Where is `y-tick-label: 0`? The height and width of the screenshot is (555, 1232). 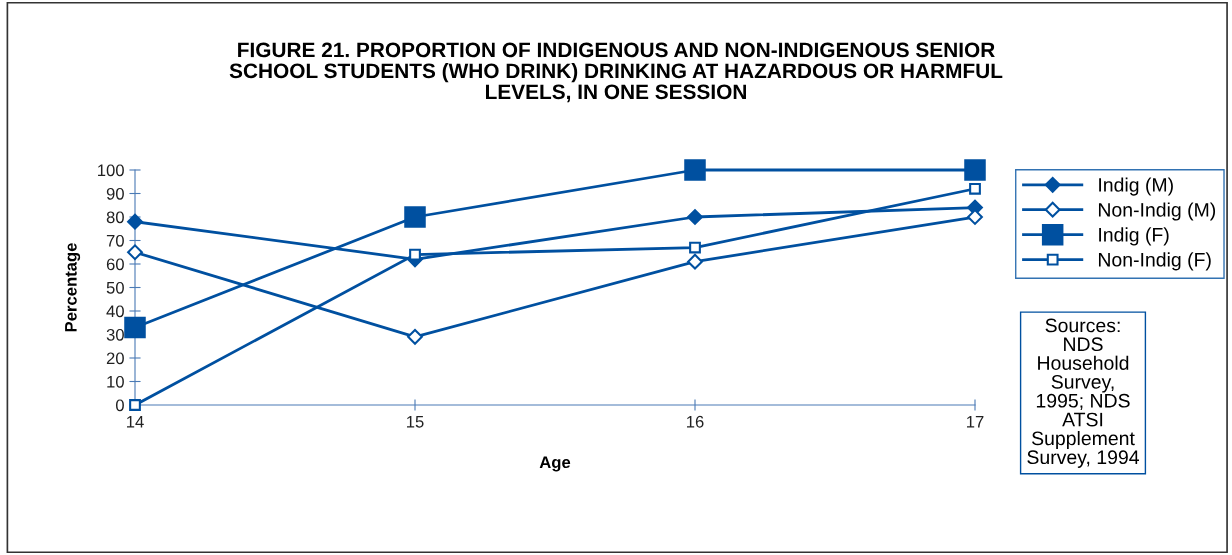
y-tick-label: 0 is located at coordinates (119, 405).